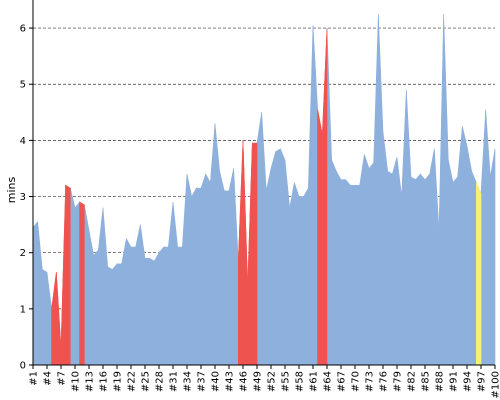 This screenshot has height=400, width=500. Describe the element at coordinates (171, 284) in the screenshot. I see `area-segment-#30` at that location.